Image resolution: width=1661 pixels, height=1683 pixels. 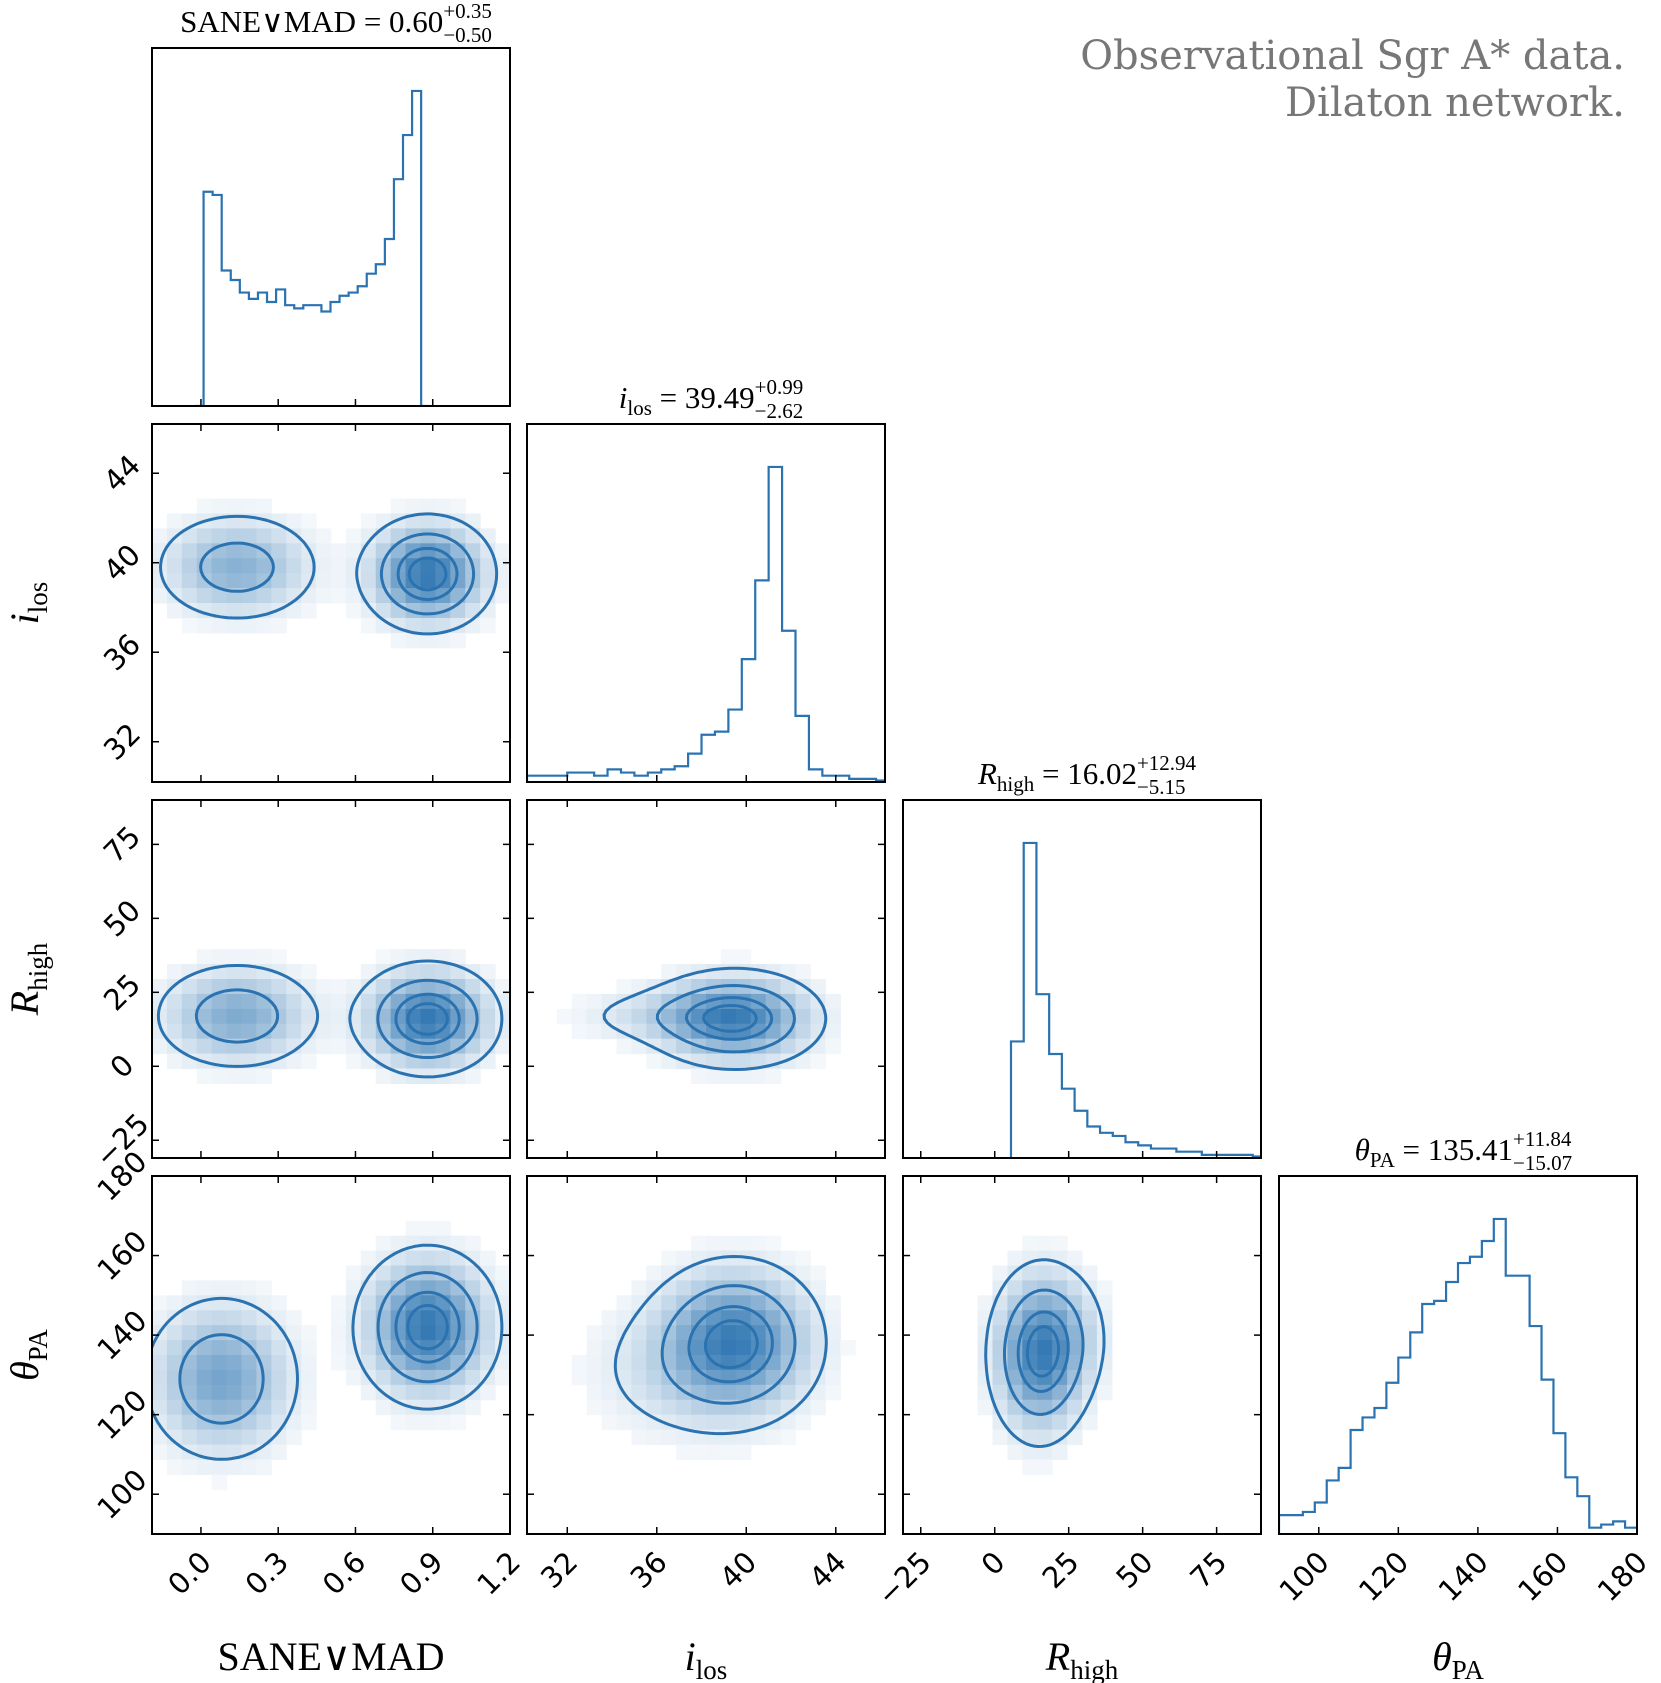 I want to click on x-tick-label: 0.6, so click(x=344, y=1573).